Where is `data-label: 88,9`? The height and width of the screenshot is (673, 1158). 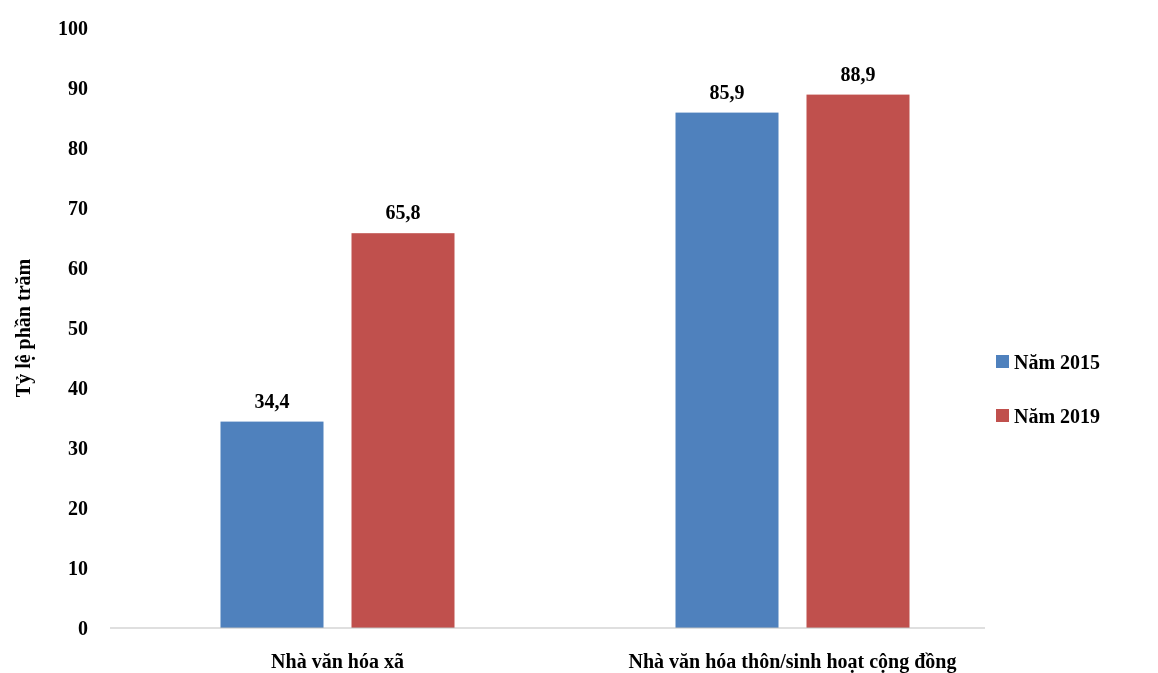
data-label: 88,9 is located at coordinates (858, 73).